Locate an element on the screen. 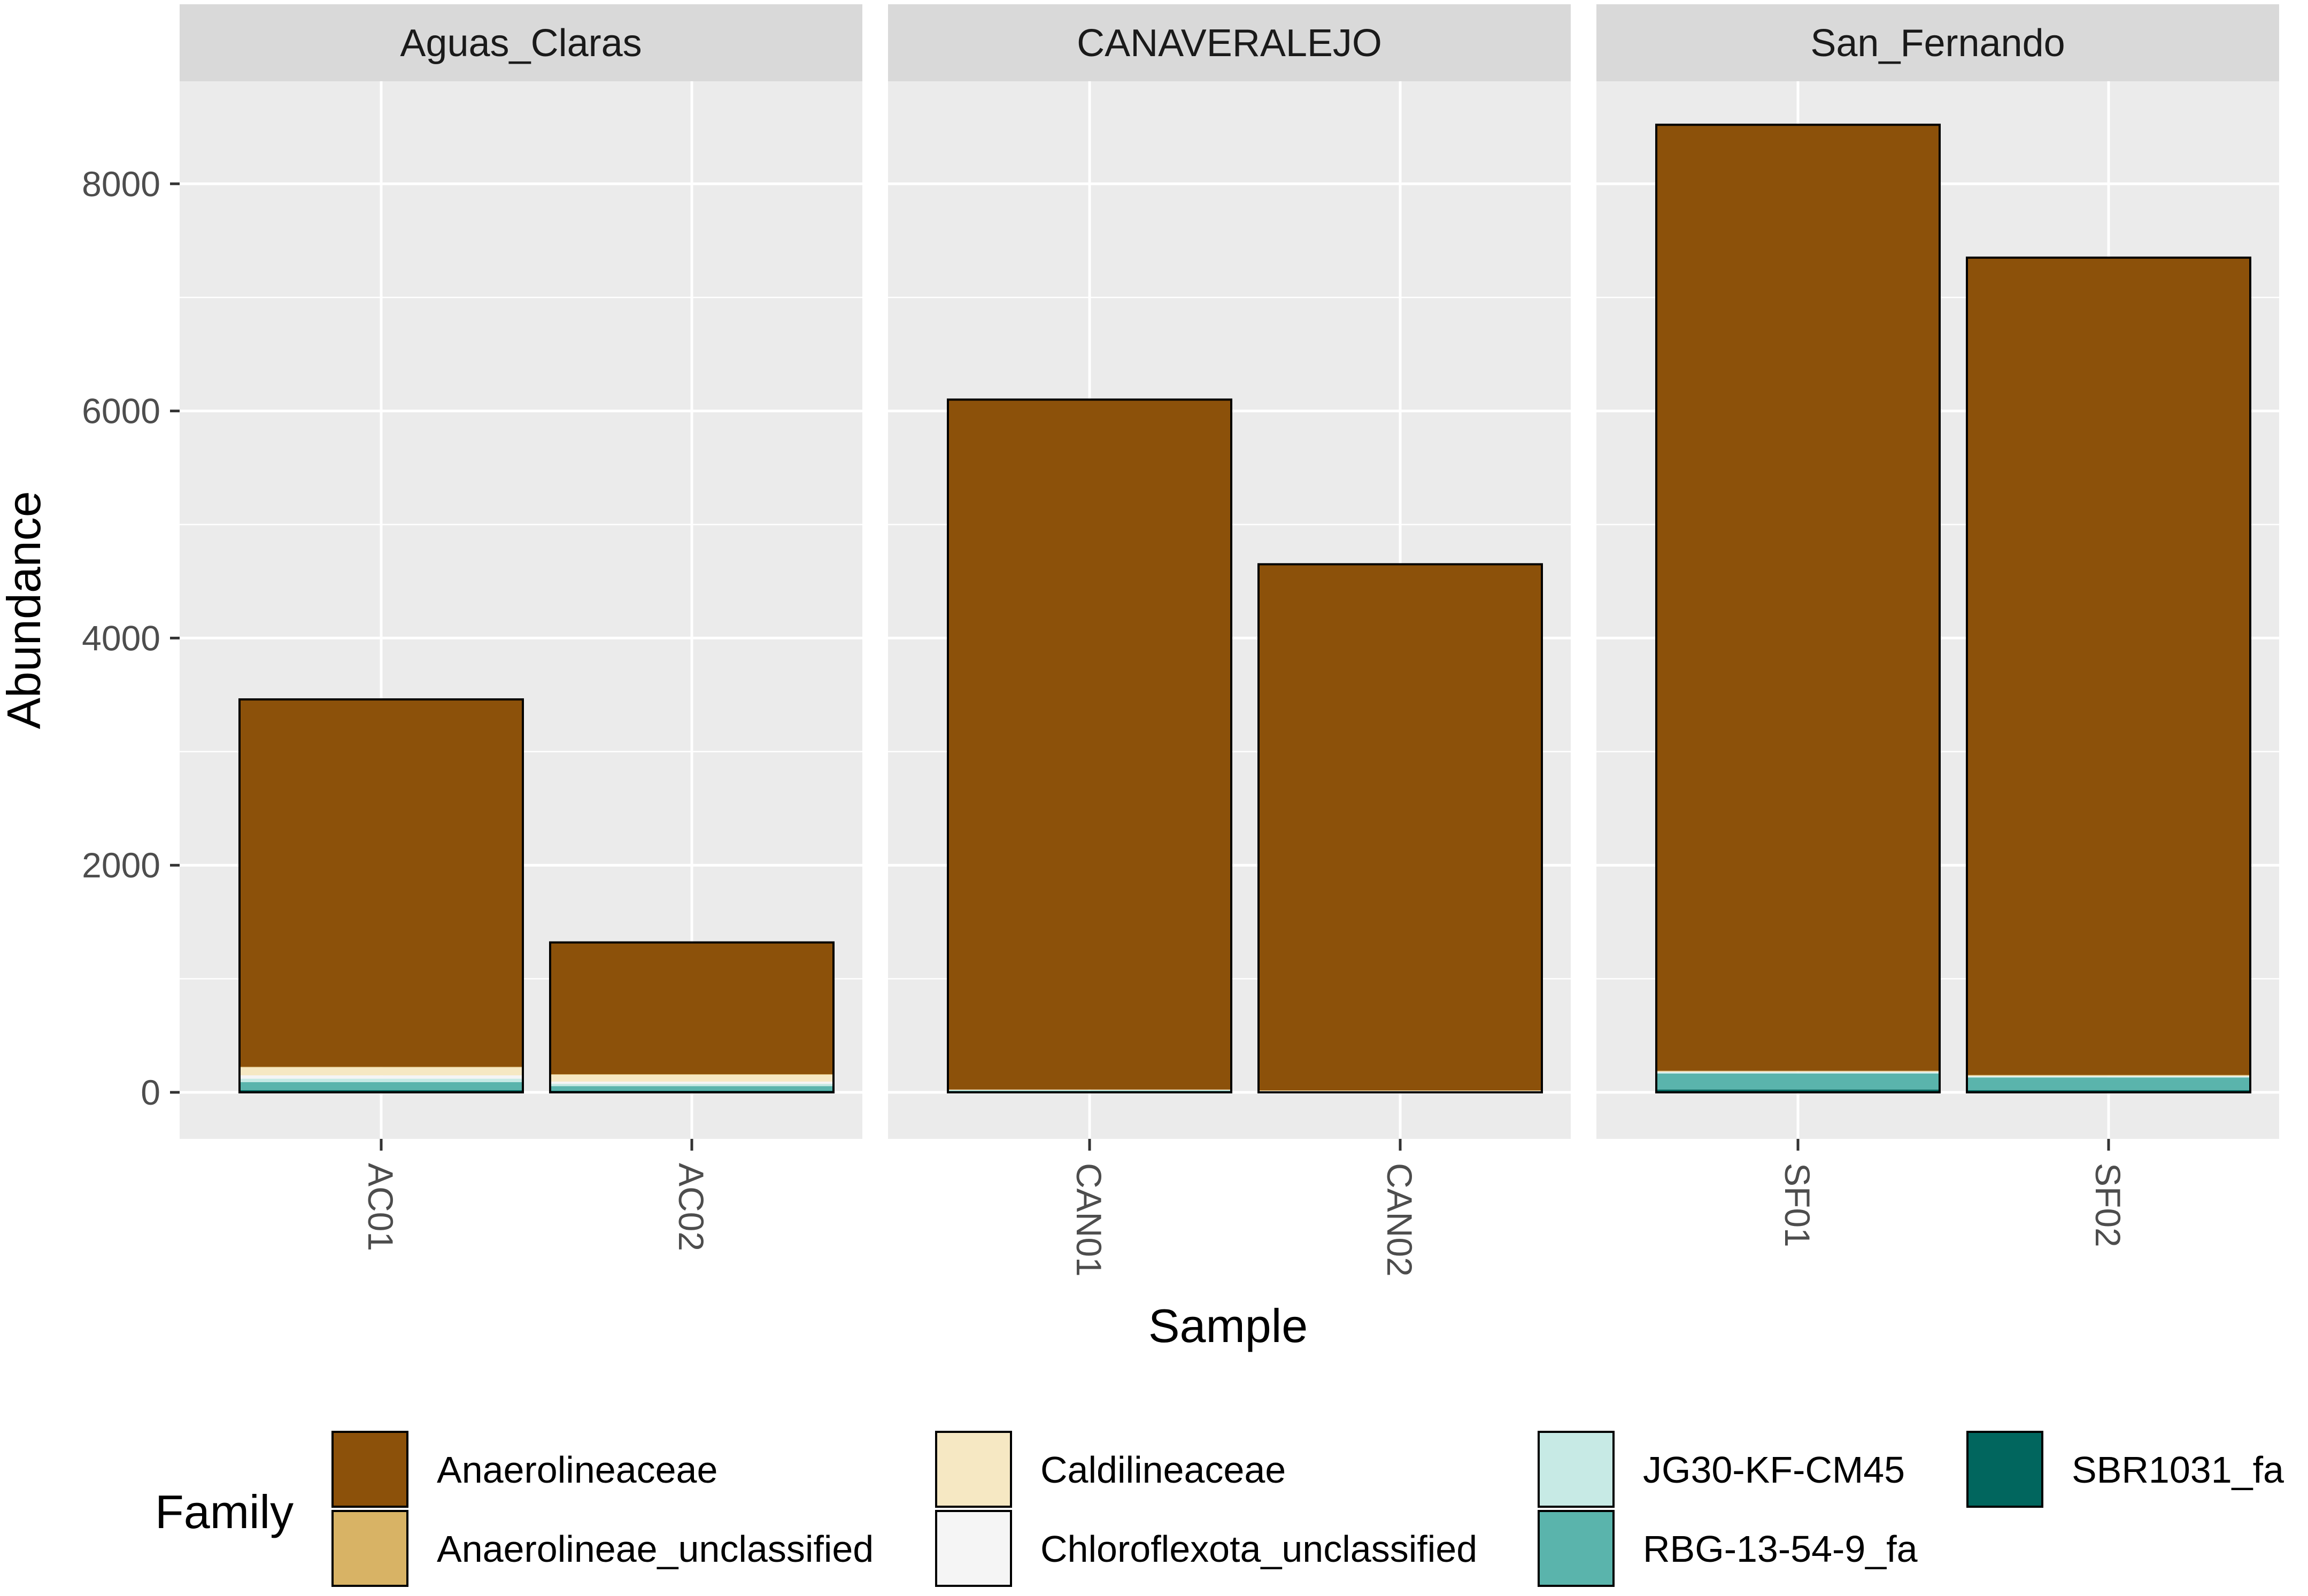 The height and width of the screenshot is (1596, 2308). facet-label-1: CANAVERALEJO is located at coordinates (1230, 44).